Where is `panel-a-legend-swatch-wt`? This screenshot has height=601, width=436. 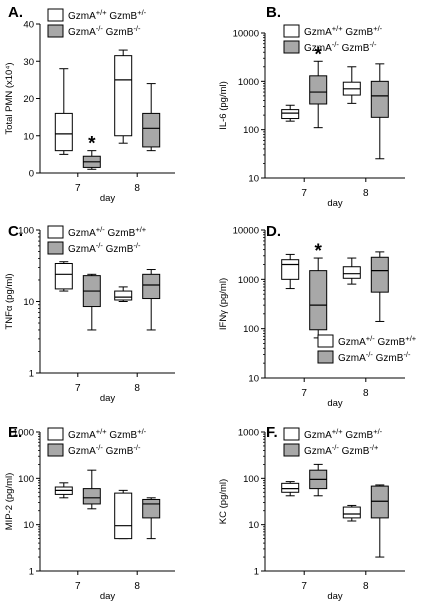
panel-a-legend-swatch-wt is located at coordinates (55, 15).